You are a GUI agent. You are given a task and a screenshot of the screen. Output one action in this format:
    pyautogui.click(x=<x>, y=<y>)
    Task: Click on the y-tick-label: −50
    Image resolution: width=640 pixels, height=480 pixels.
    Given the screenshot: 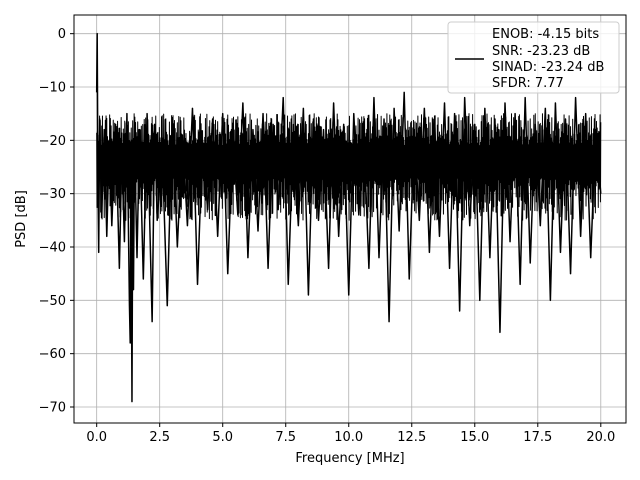 What is the action you would take?
    pyautogui.click(x=52, y=301)
    